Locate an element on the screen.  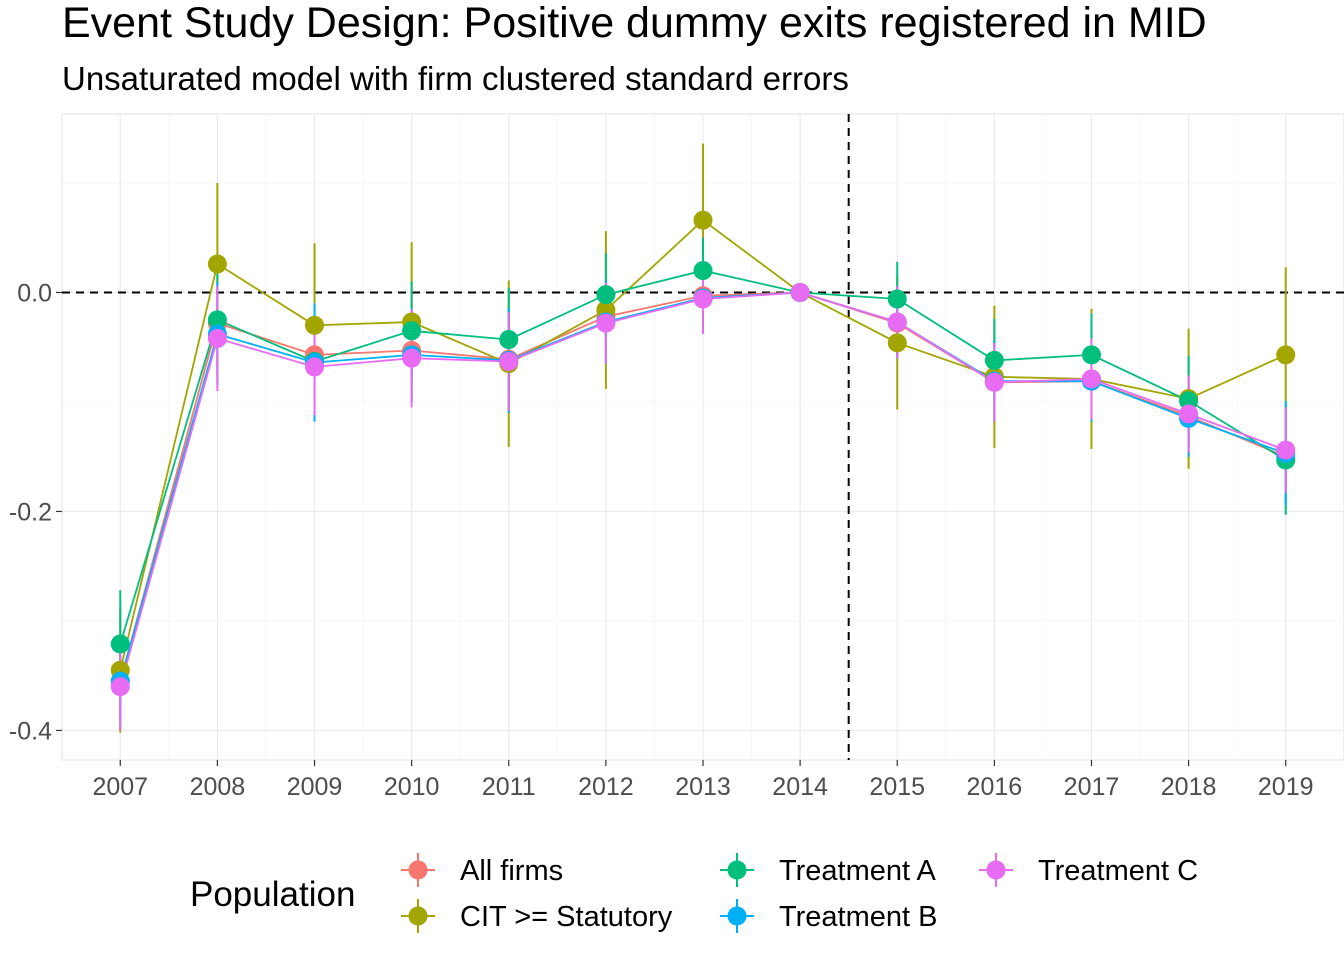
x-tick-label: 2008 is located at coordinates (218, 787).